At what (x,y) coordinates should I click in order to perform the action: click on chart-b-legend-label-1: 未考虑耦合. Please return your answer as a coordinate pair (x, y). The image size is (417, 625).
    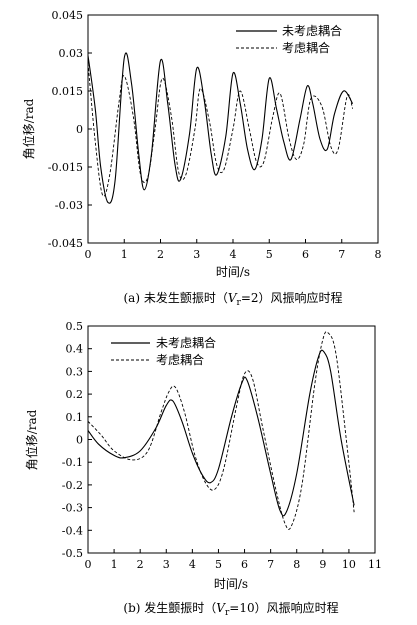
    Looking at the image, I should click on (186, 342).